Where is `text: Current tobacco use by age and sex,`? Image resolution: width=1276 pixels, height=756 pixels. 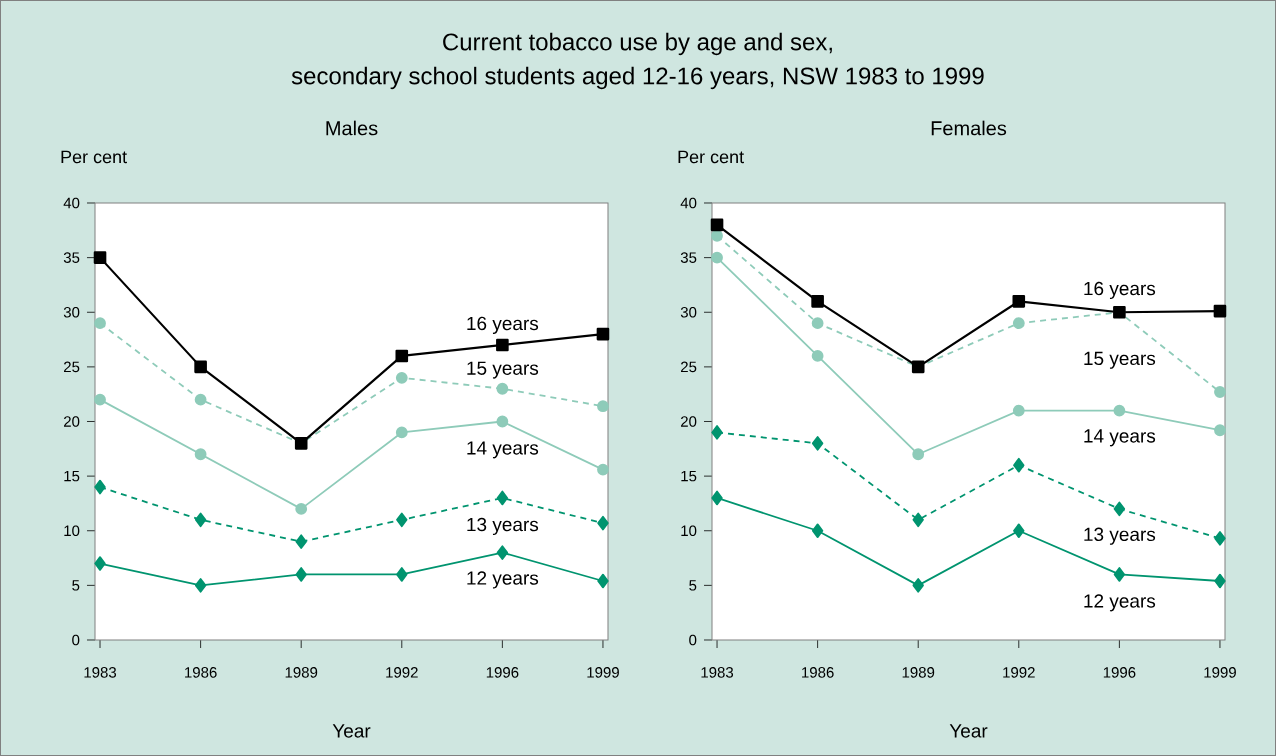
text: Current tobacco use by age and sex, is located at coordinates (637, 44).